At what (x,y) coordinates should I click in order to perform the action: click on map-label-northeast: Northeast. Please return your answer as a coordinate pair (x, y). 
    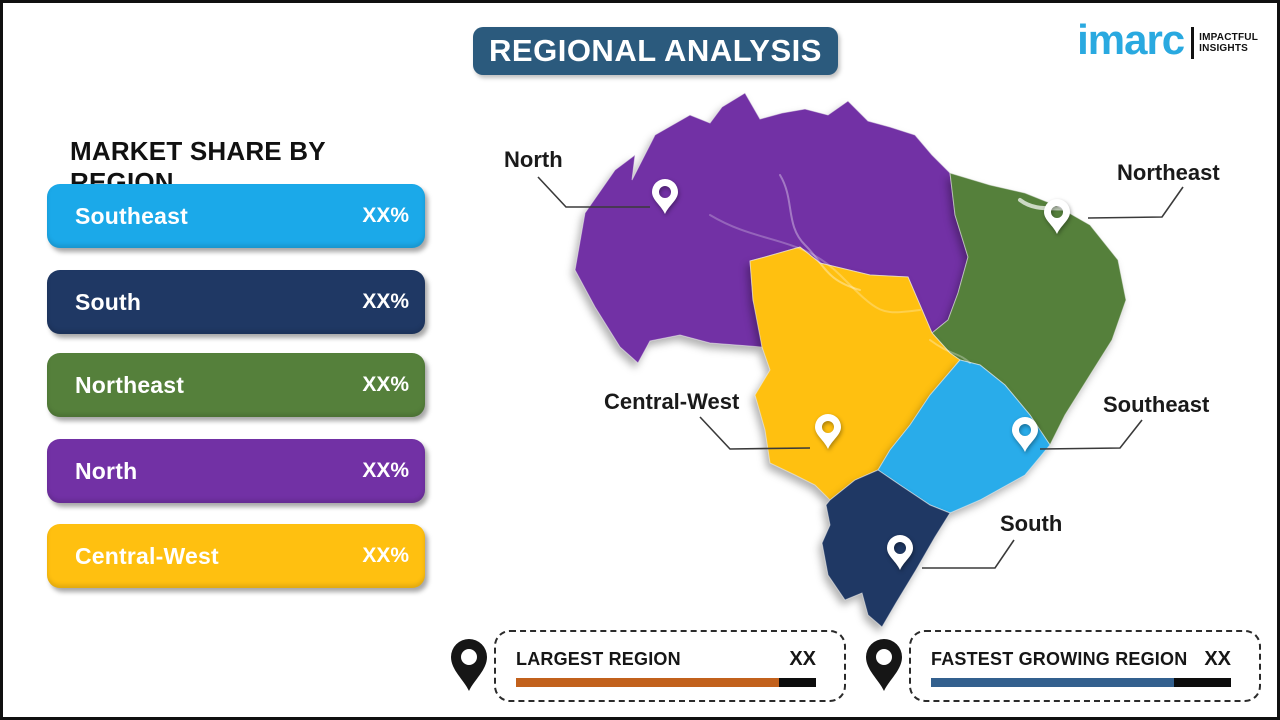
    Looking at the image, I should click on (1168, 172).